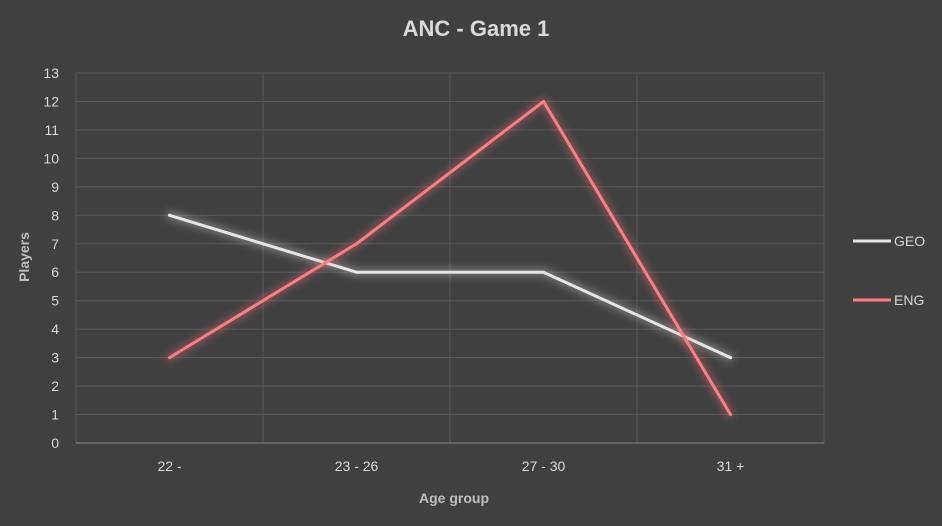  What do you see at coordinates (55, 443) in the screenshot?
I see `y-tick-label: 0` at bounding box center [55, 443].